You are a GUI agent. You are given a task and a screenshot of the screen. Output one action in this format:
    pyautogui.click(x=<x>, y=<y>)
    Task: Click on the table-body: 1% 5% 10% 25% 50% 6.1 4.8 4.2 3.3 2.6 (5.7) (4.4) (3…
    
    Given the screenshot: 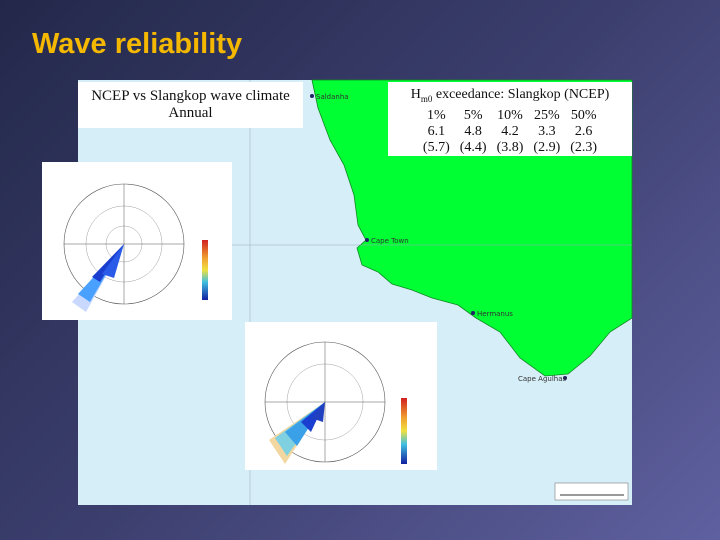 What is the action you would take?
    pyautogui.click(x=510, y=132)
    